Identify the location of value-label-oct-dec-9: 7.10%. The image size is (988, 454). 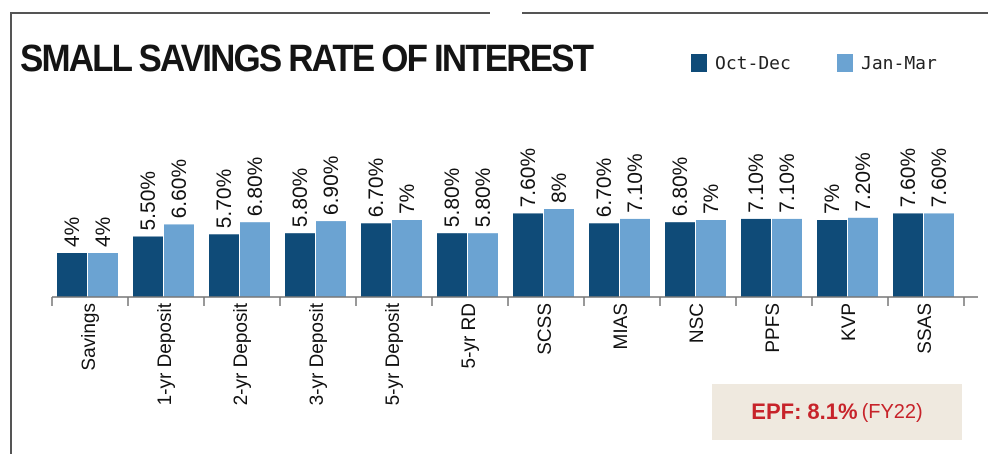
(756, 183).